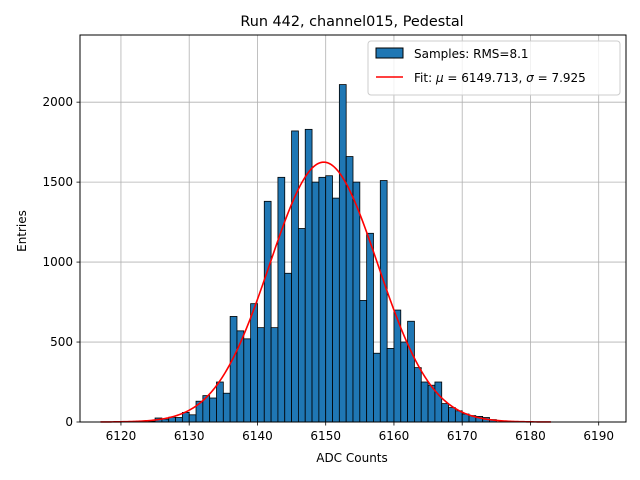 The image size is (640, 480). I want to click on legend-samples-label: Samples: RMS=8.1, so click(471, 54).